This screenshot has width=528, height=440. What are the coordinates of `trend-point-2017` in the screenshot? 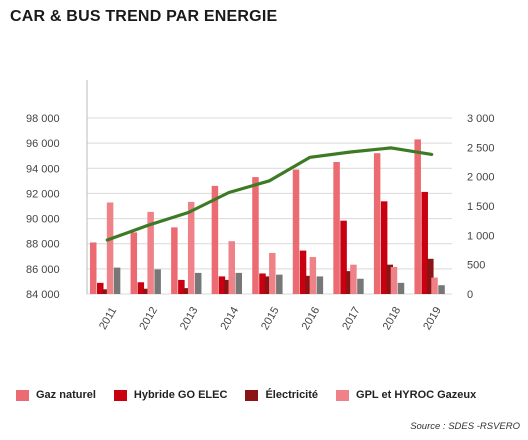 It's located at (351, 152).